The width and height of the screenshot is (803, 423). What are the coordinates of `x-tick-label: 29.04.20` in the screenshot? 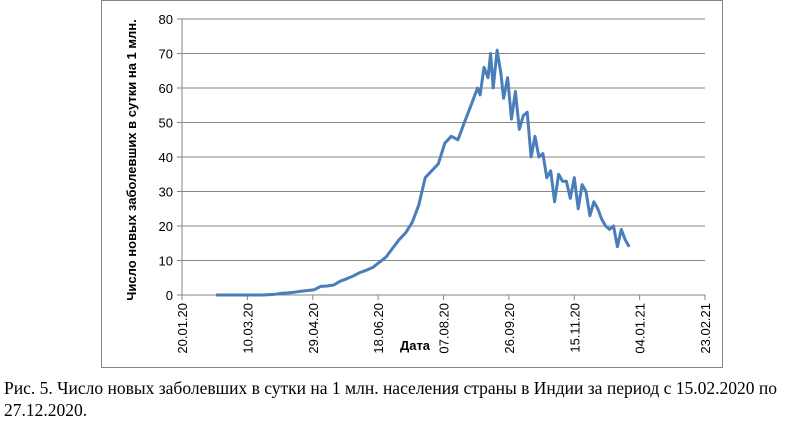 It's located at (313, 328).